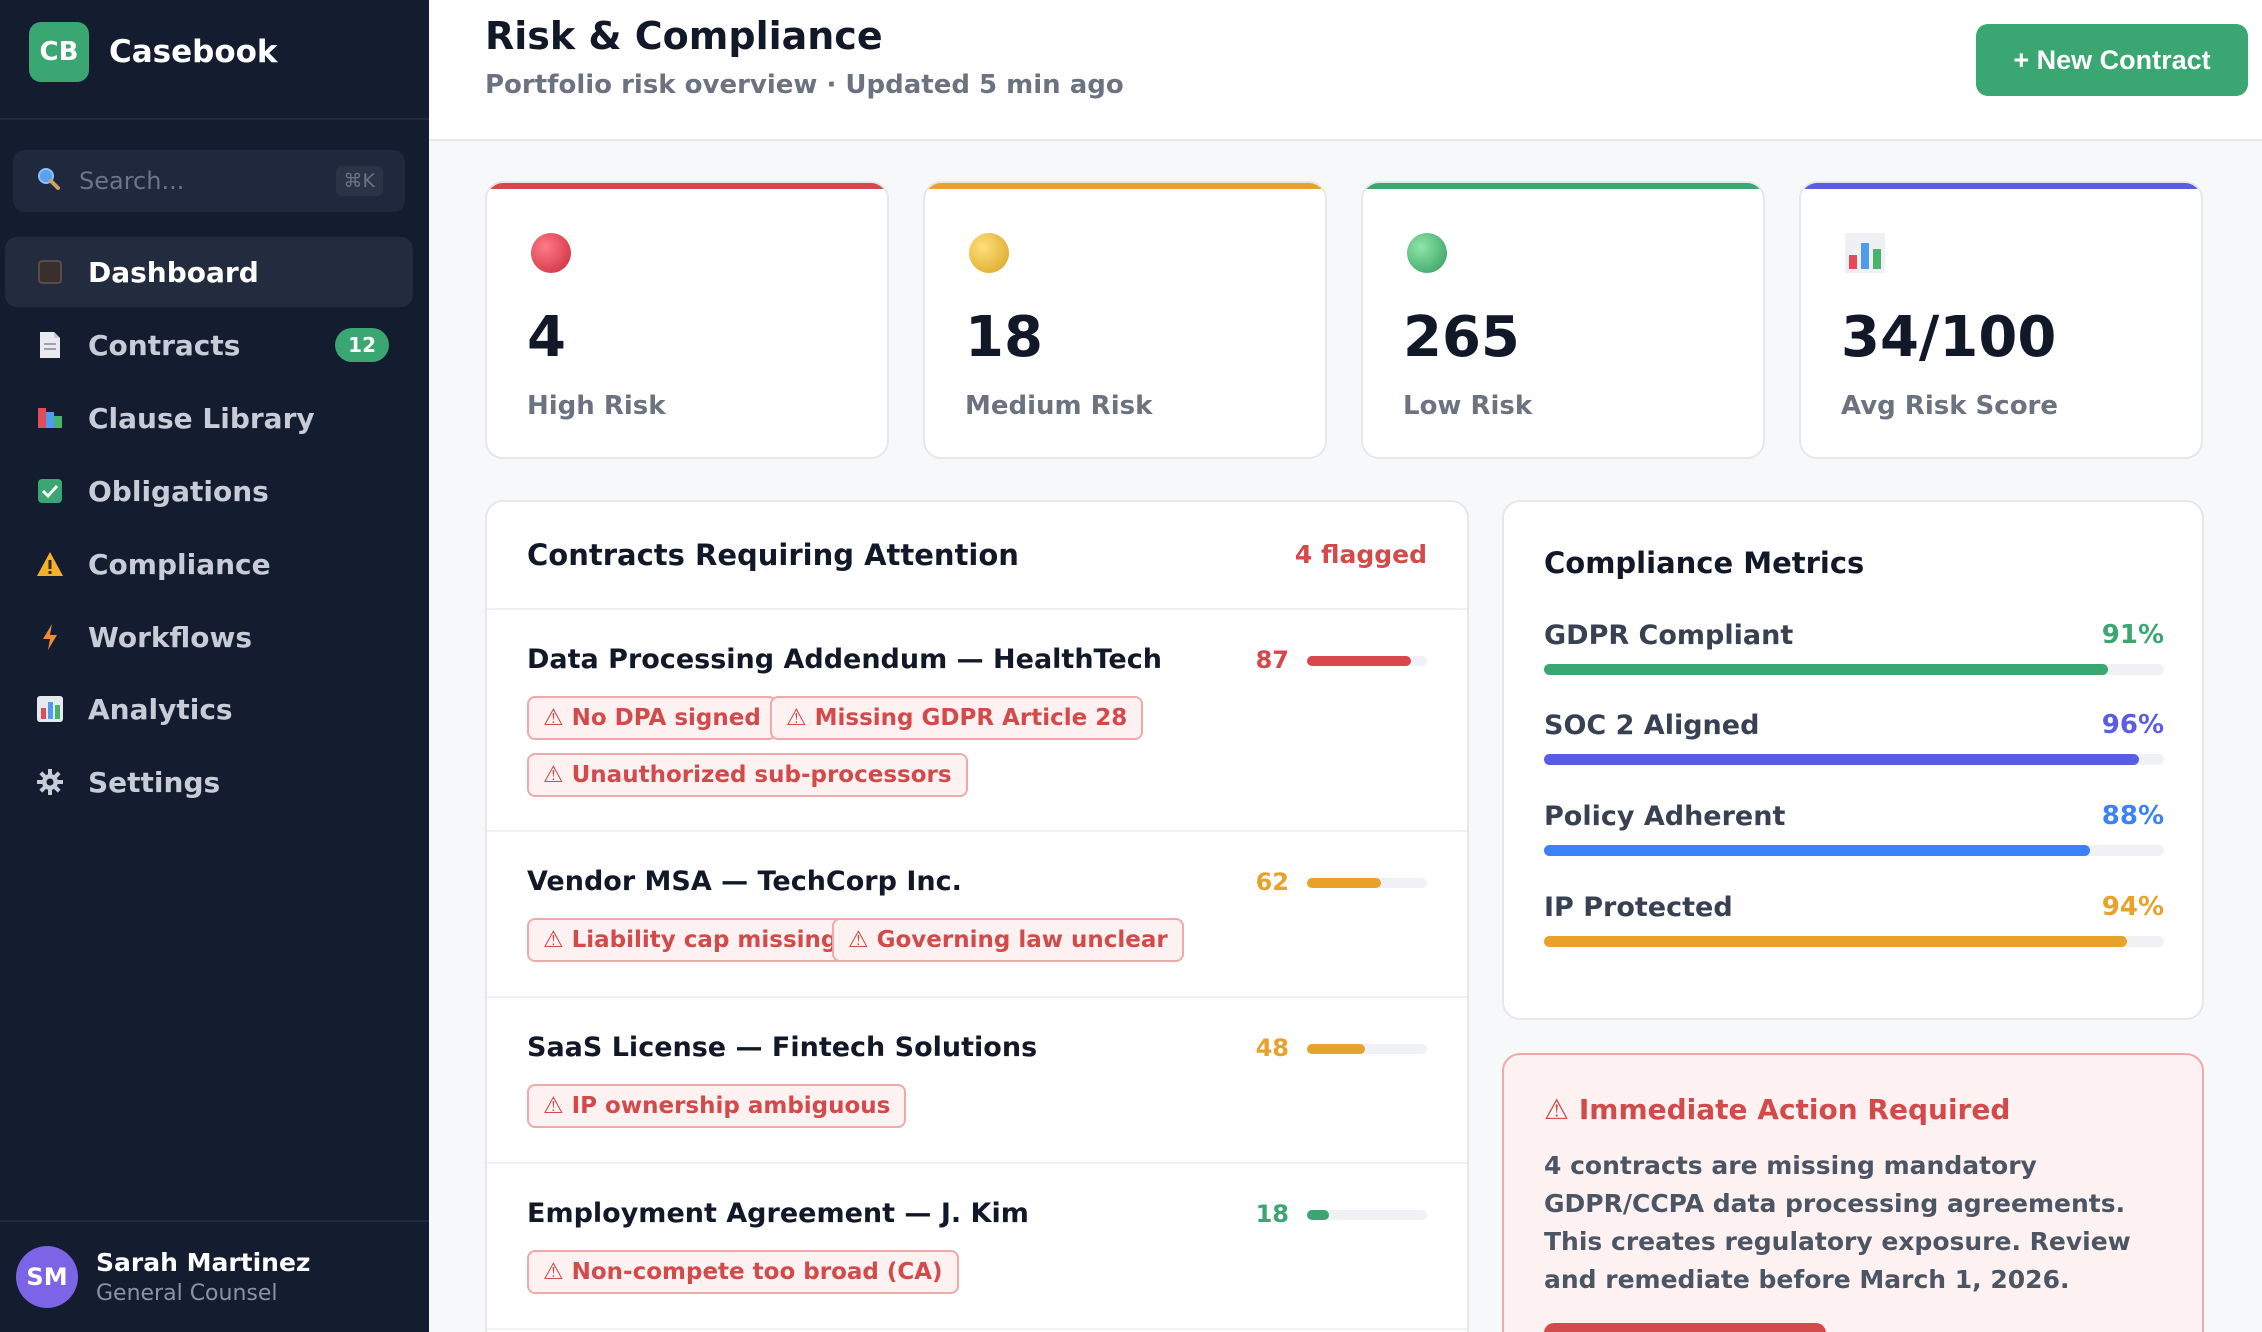 Image resolution: width=2262 pixels, height=1332 pixels. I want to click on alert-title: ⚠ Immediate Action Required, so click(1777, 1109).